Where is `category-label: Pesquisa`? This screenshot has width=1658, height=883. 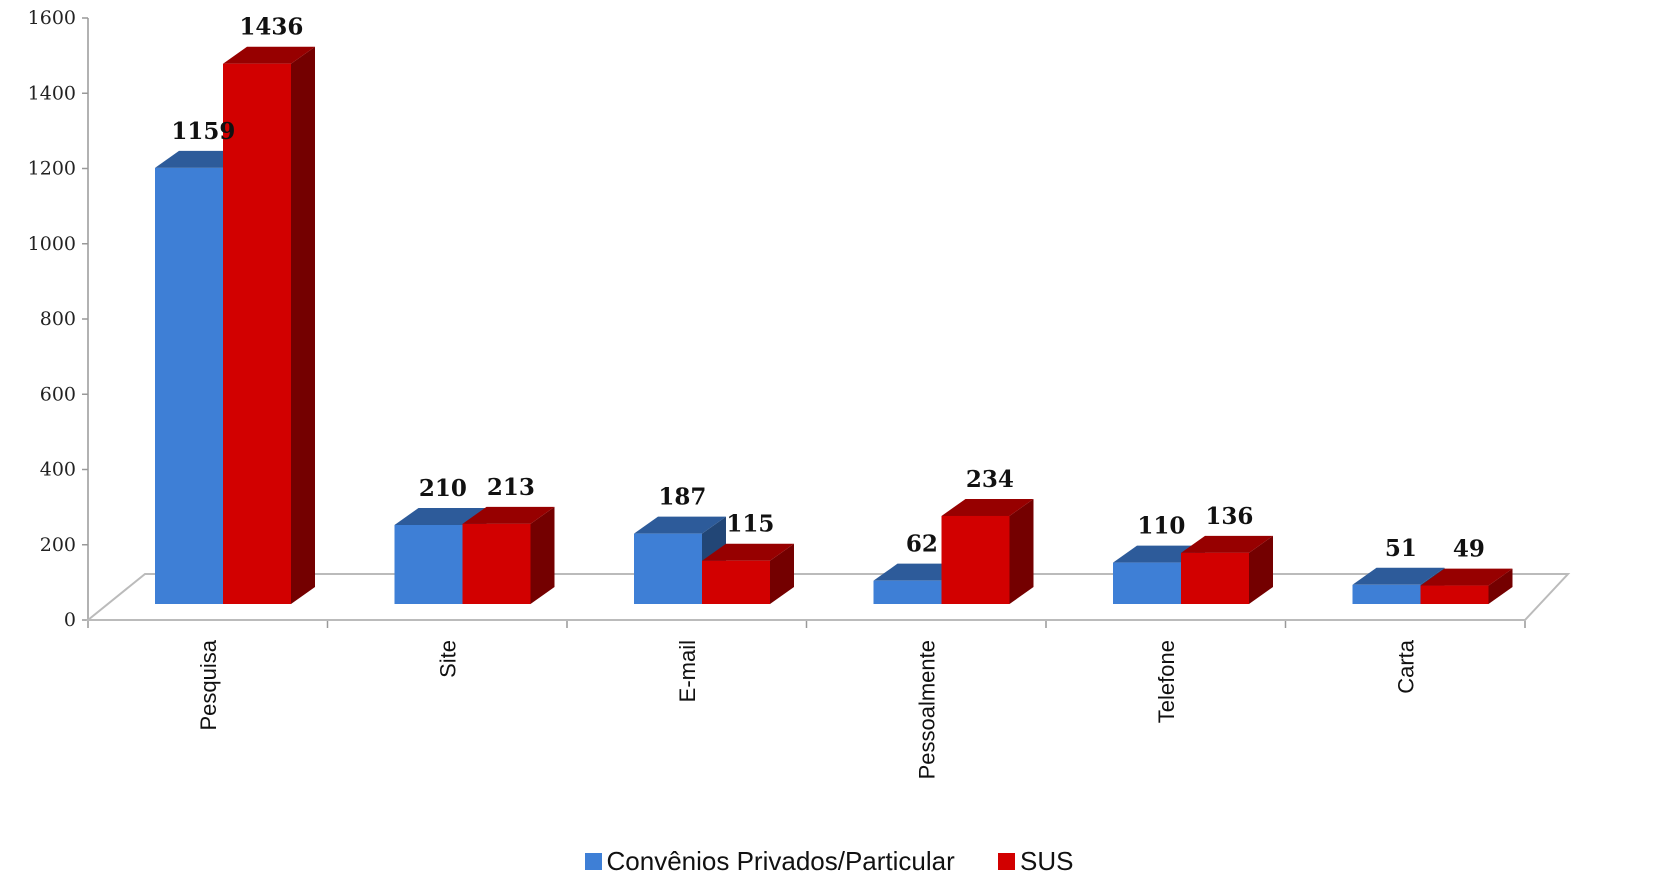
category-label: Pesquisa is located at coordinates (208, 684).